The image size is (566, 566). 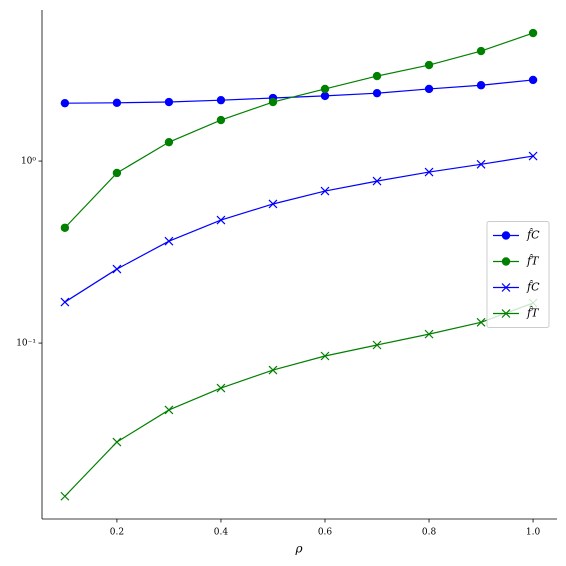 I want to click on legend: f̂C f̂T f̂C f̂T, so click(x=518, y=274).